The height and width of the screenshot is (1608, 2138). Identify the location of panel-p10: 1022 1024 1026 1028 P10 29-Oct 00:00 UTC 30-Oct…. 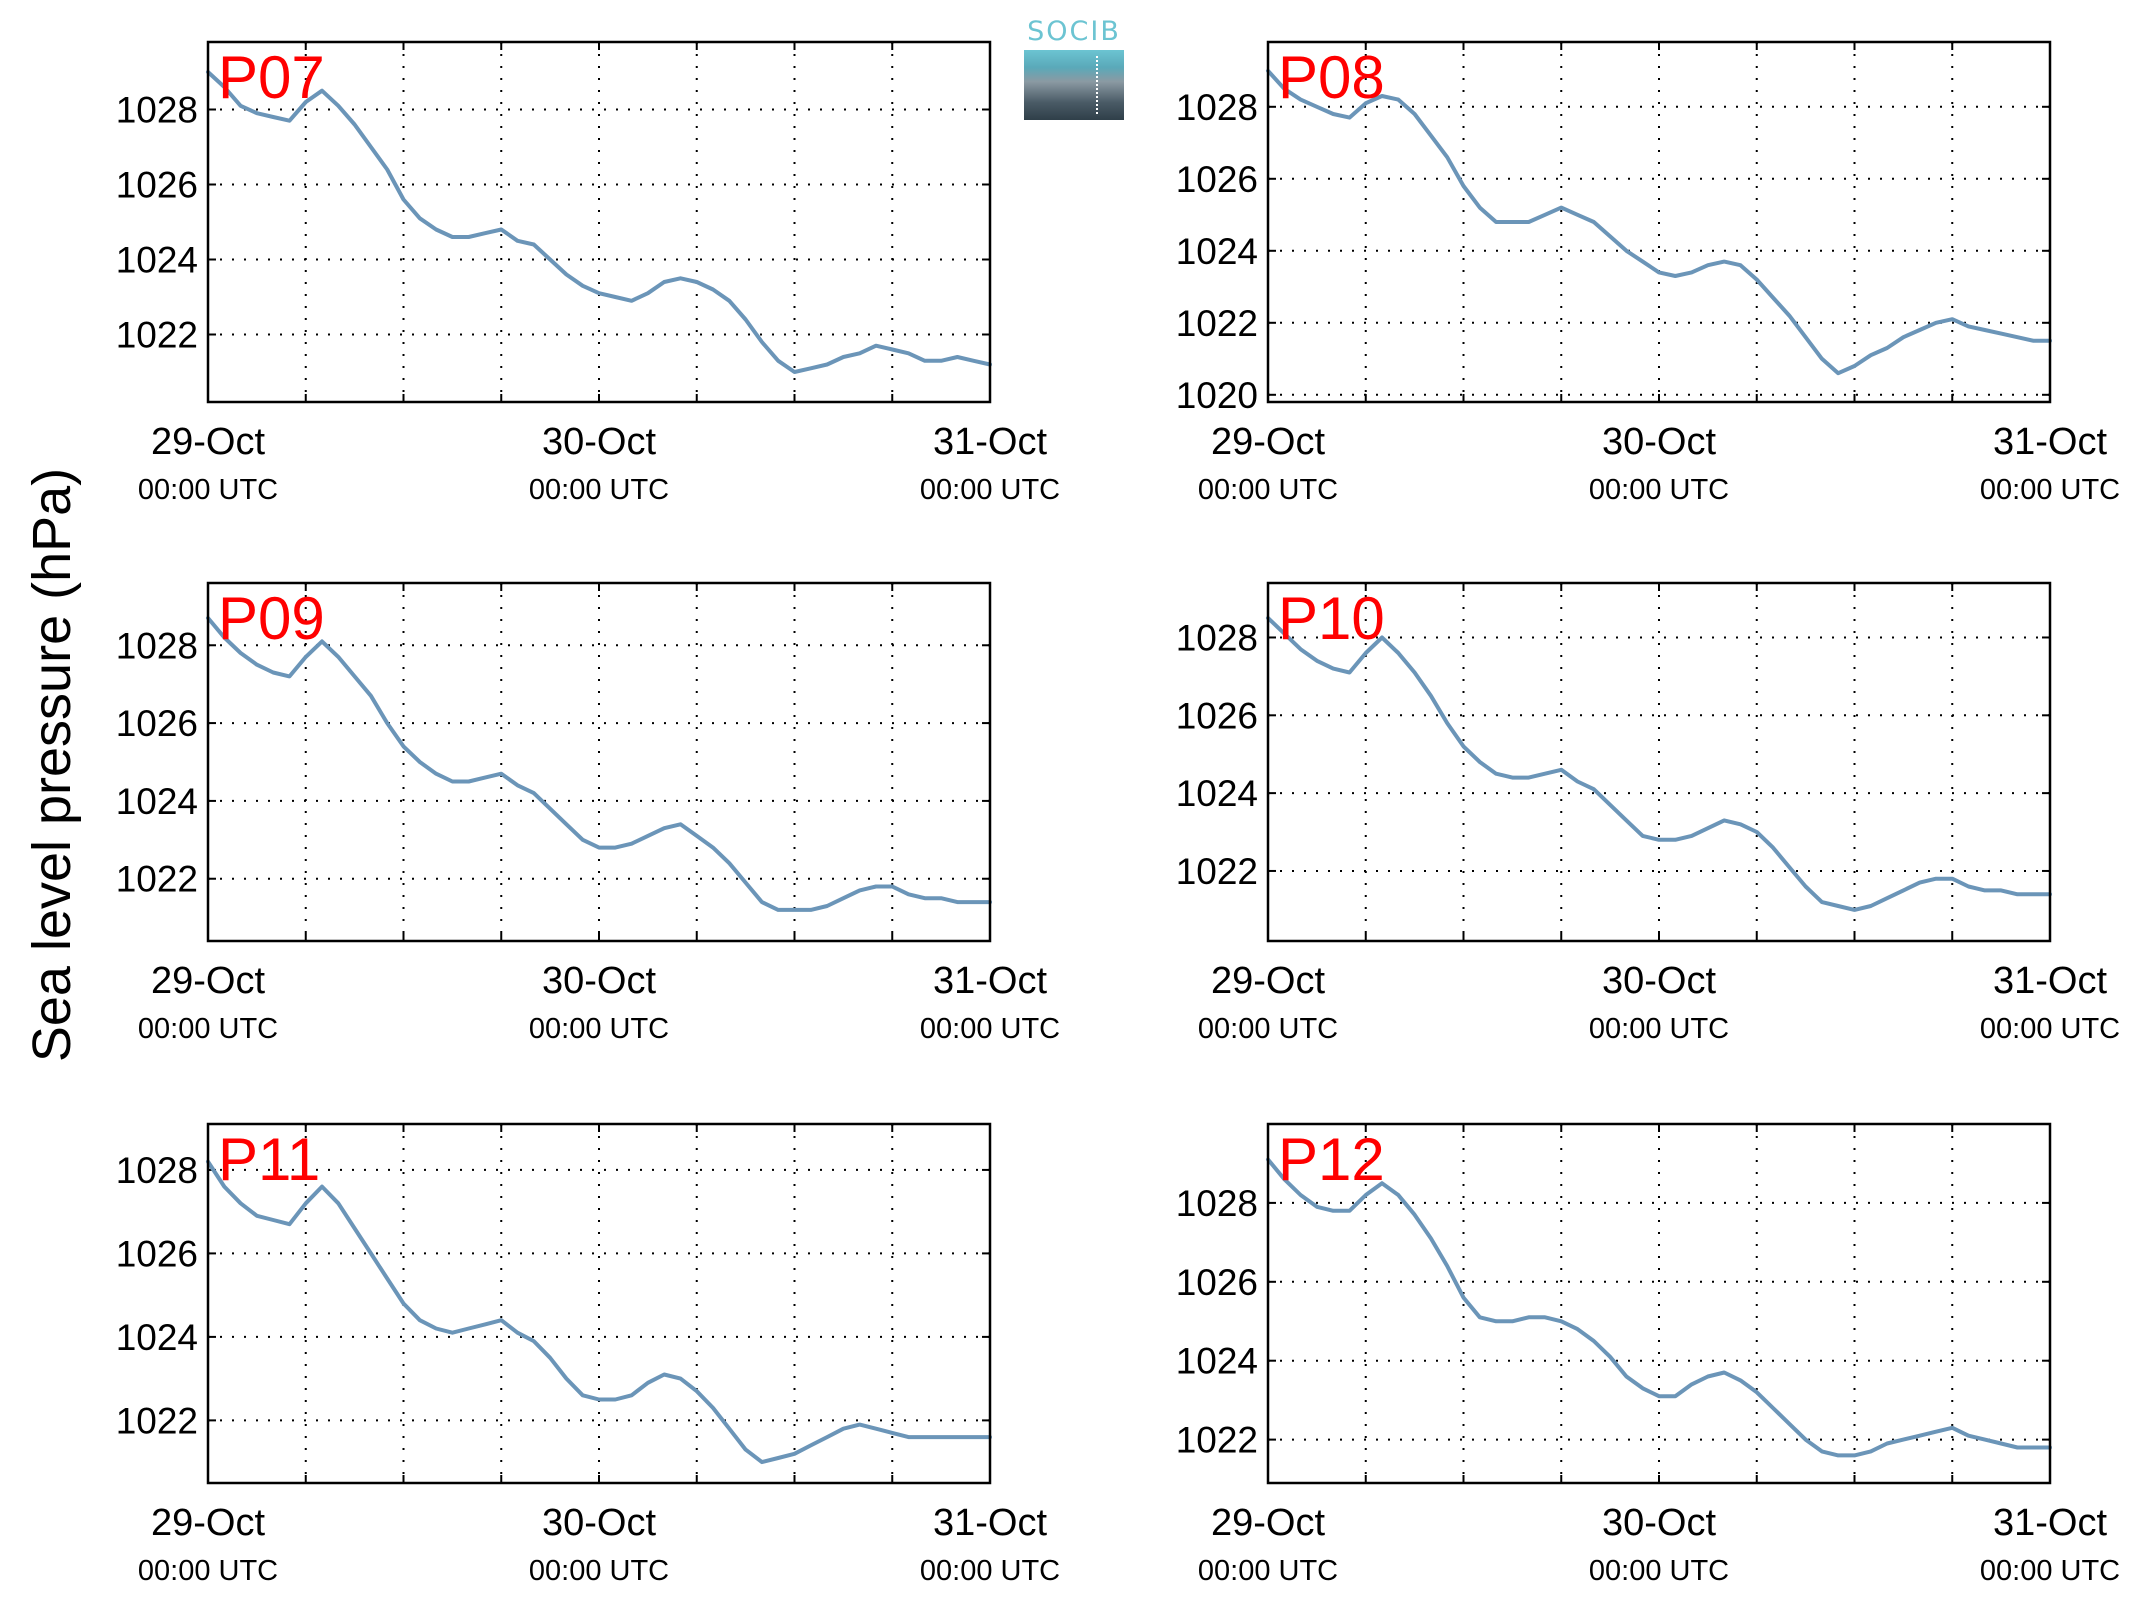
(1648, 813).